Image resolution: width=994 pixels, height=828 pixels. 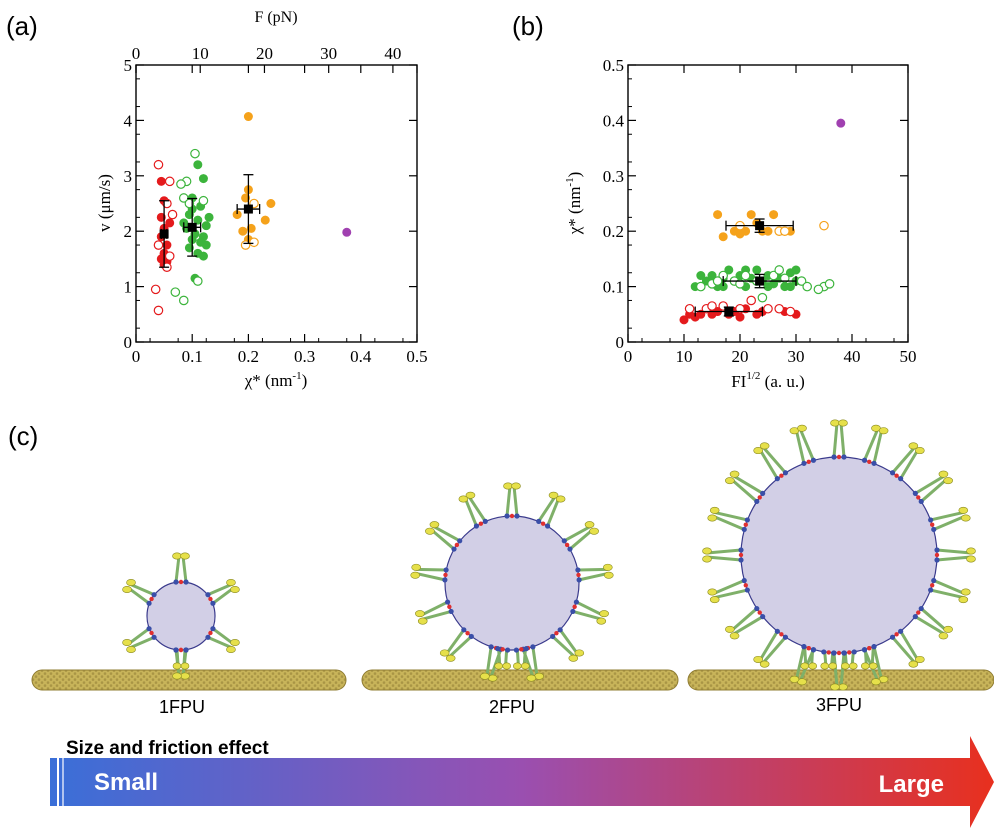 I want to click on y-tick-label: 0, so click(x=620, y=342).